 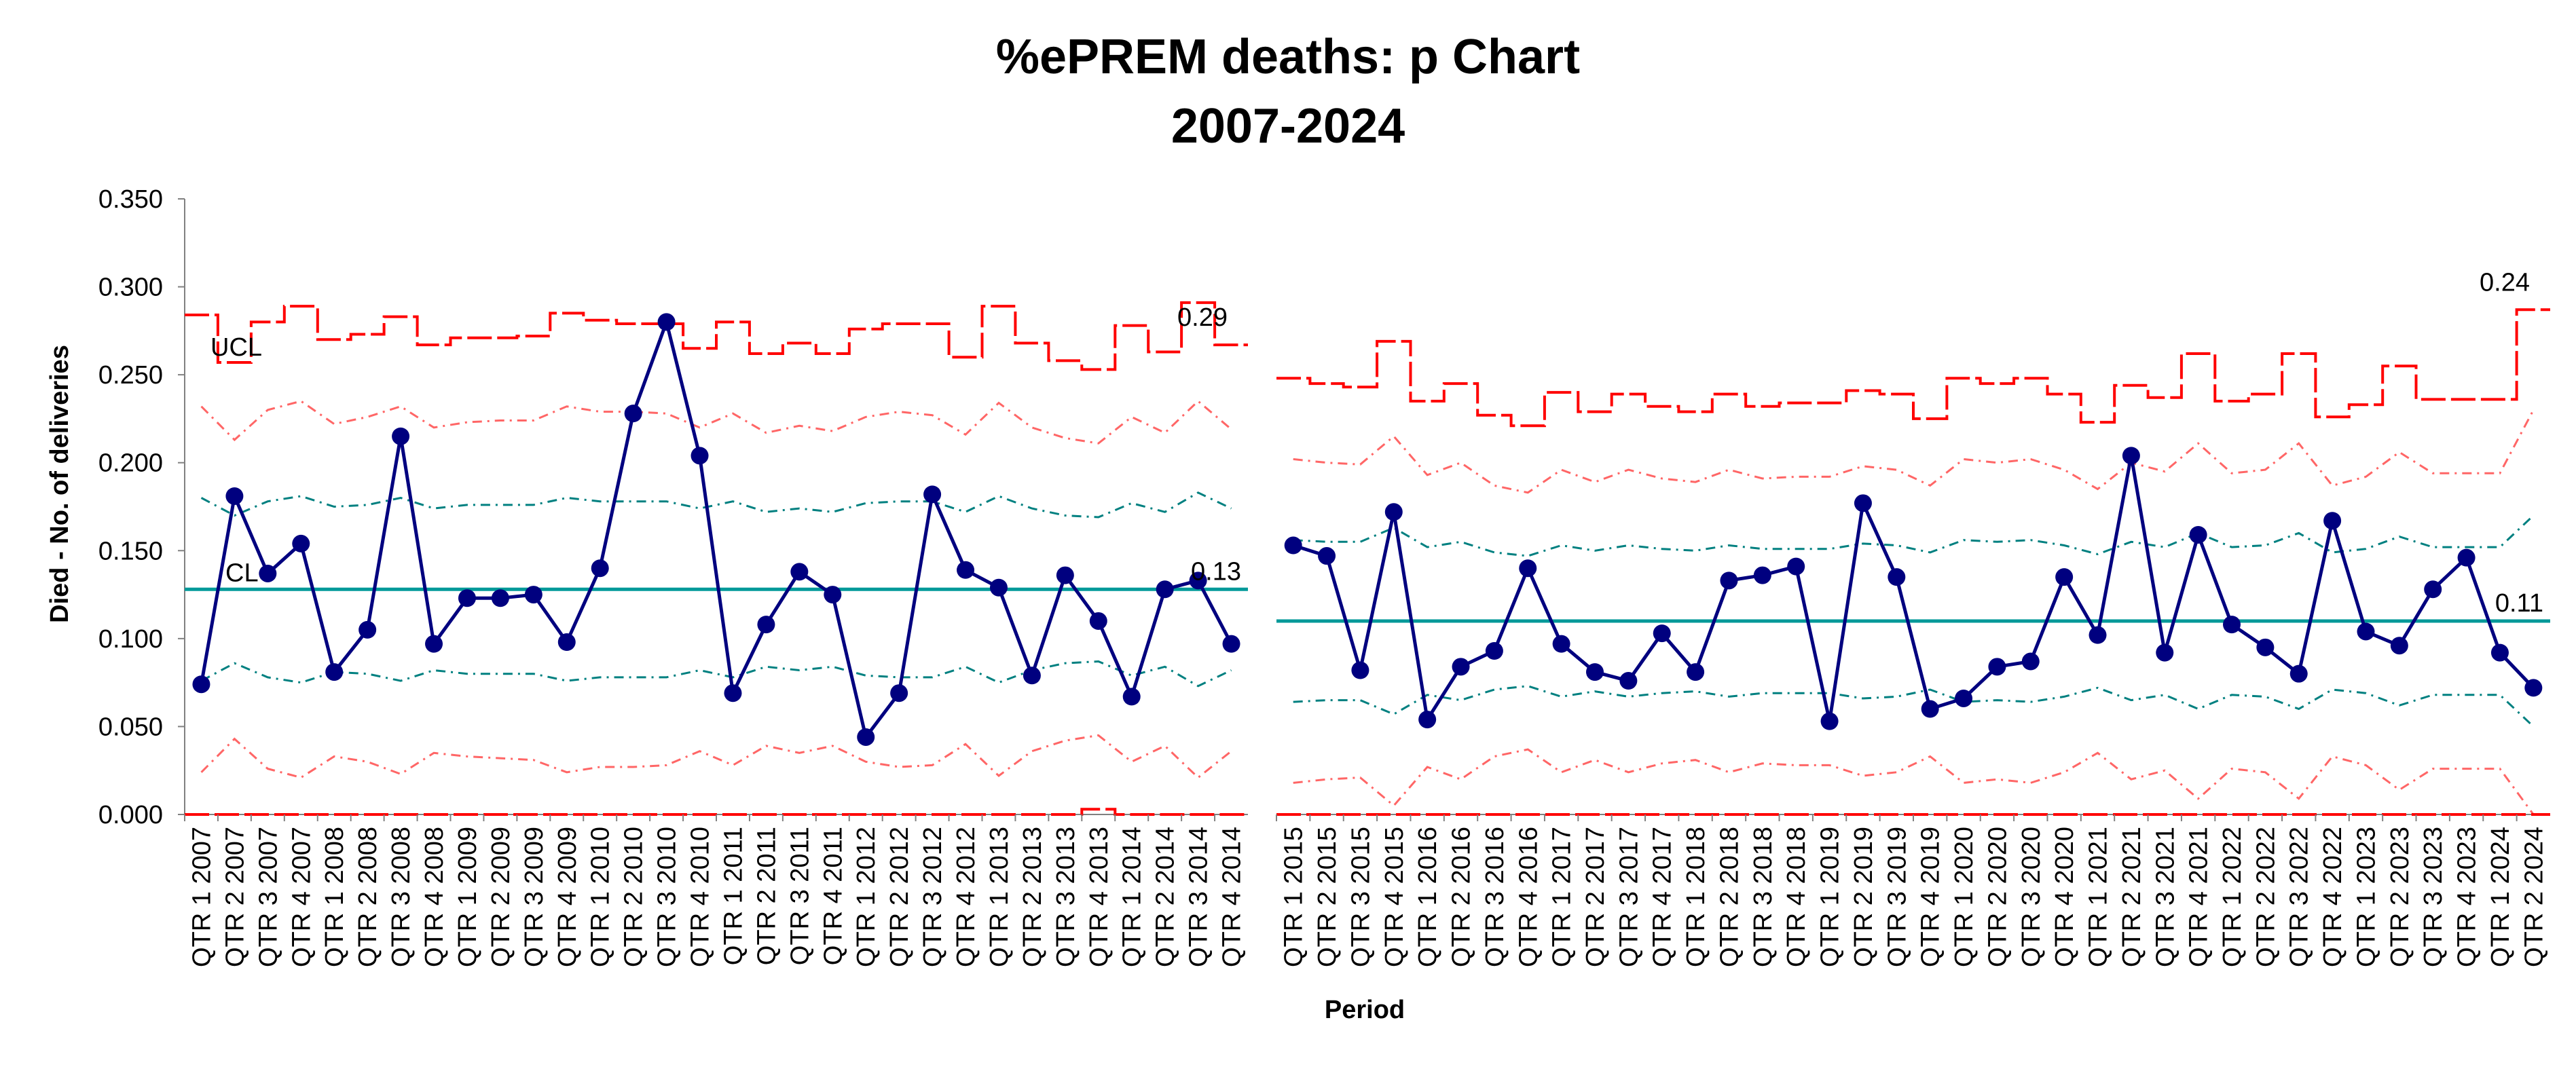 What do you see at coordinates (2132, 897) in the screenshot?
I see `x-tick-label: QTR 2 2021` at bounding box center [2132, 897].